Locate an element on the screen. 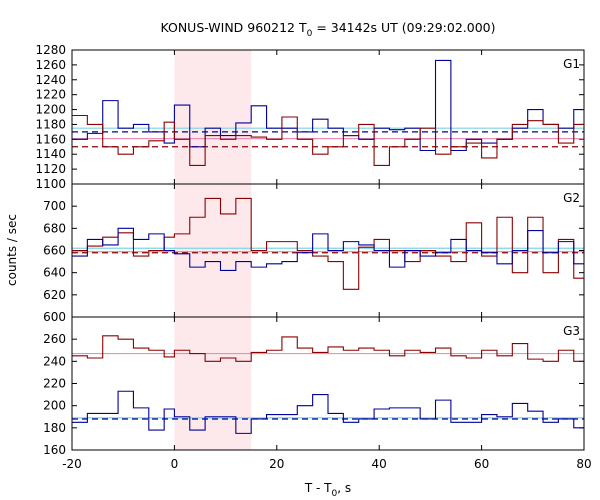 Image resolution: width=600 pixels, height=500 pixels. y-tick-label: 1180 is located at coordinates (50, 124).